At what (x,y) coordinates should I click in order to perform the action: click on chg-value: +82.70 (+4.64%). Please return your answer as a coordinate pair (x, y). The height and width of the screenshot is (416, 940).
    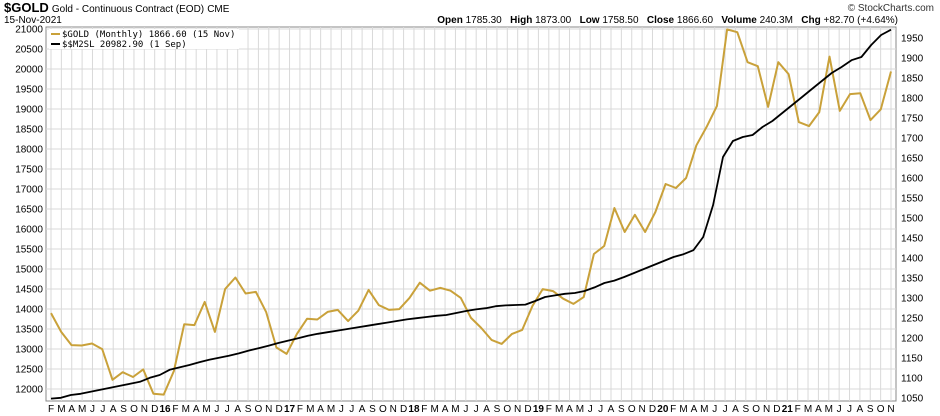
    Looking at the image, I should click on (861, 20).